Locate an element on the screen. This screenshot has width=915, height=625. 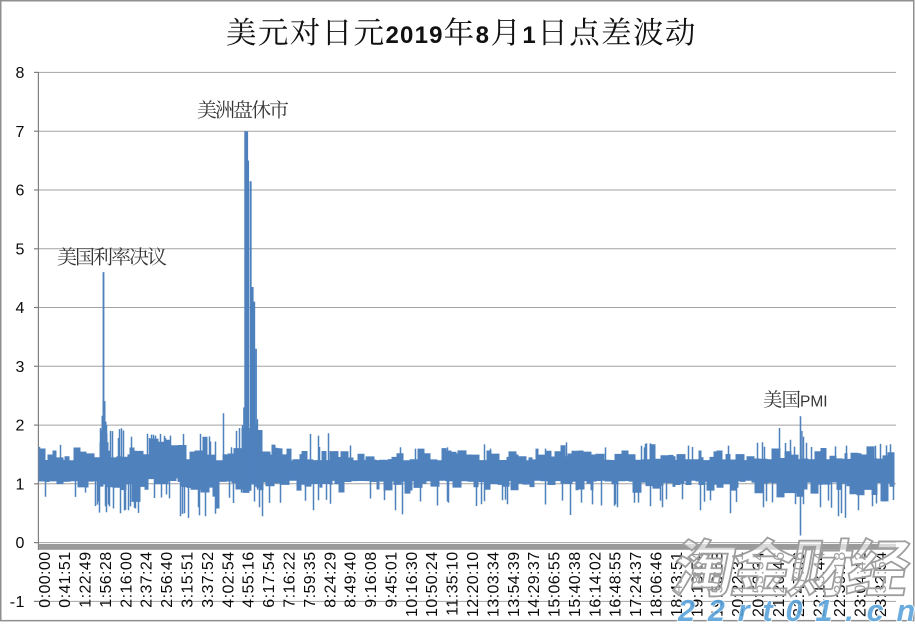
svg-text: 4:55:16 is located at coordinates (249, 580).